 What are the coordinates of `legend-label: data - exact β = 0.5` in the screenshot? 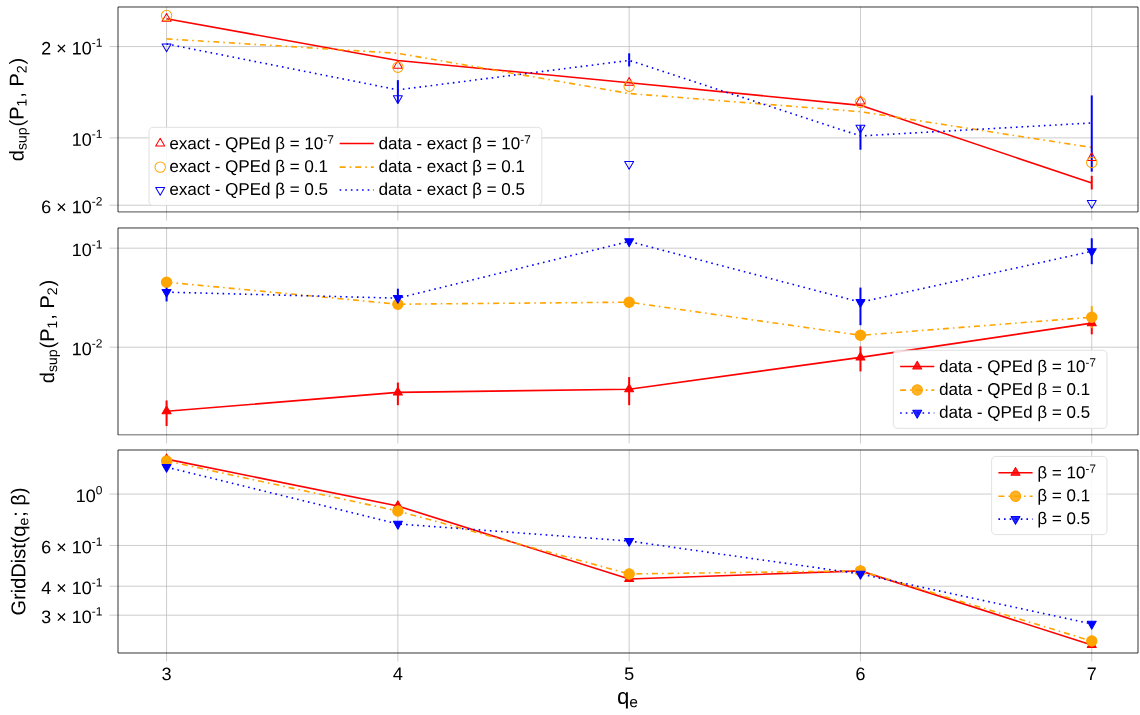 It's located at (452, 190).